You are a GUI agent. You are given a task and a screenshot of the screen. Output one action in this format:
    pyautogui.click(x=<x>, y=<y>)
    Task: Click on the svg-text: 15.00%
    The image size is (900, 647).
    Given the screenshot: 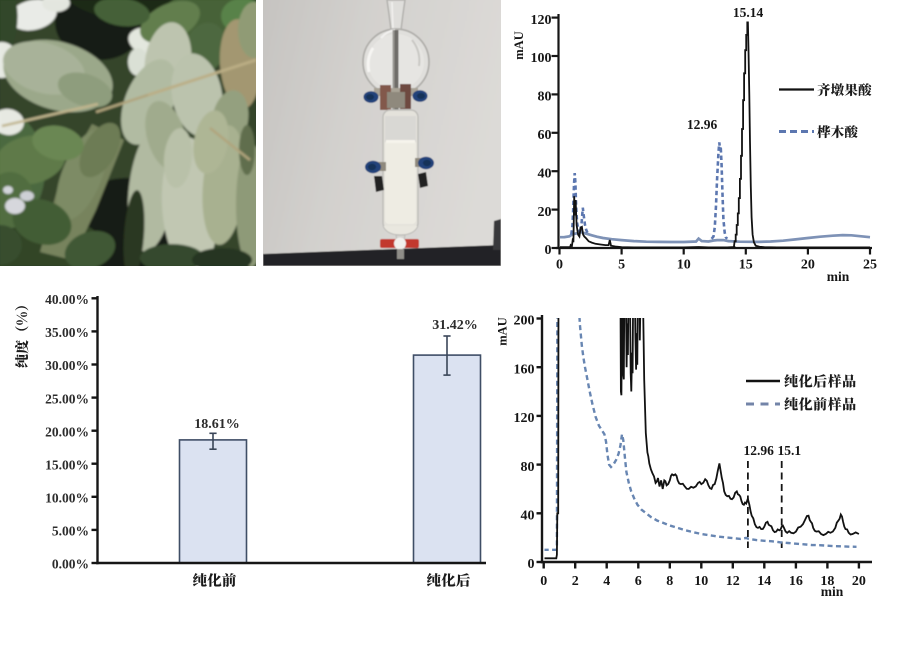 What is the action you would take?
    pyautogui.click(x=67, y=464)
    